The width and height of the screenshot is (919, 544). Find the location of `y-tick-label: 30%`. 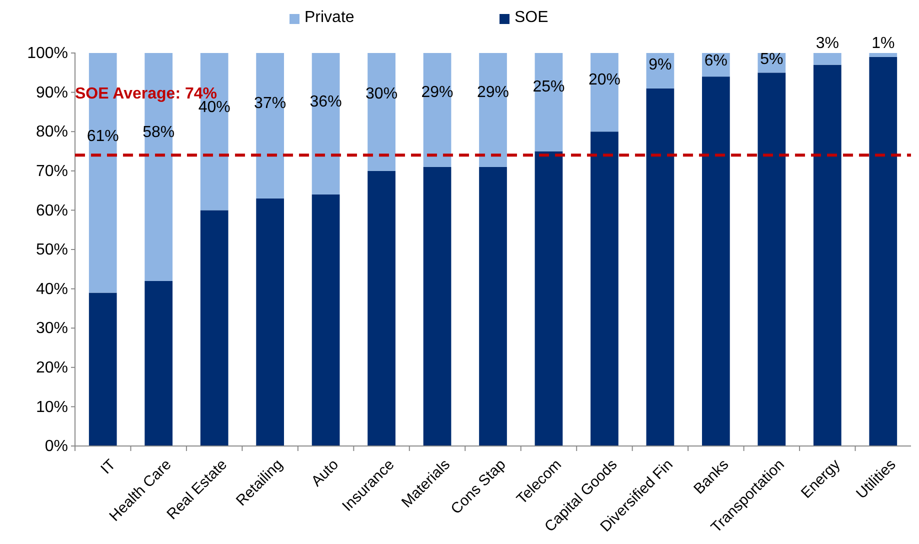

y-tick-label: 30% is located at coordinates (52, 329).